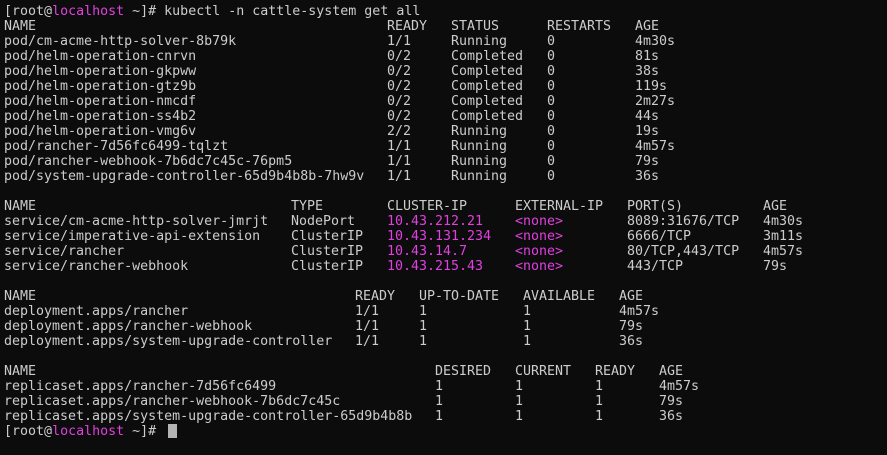  I want to click on pods-header-name: NAME, so click(20, 26).